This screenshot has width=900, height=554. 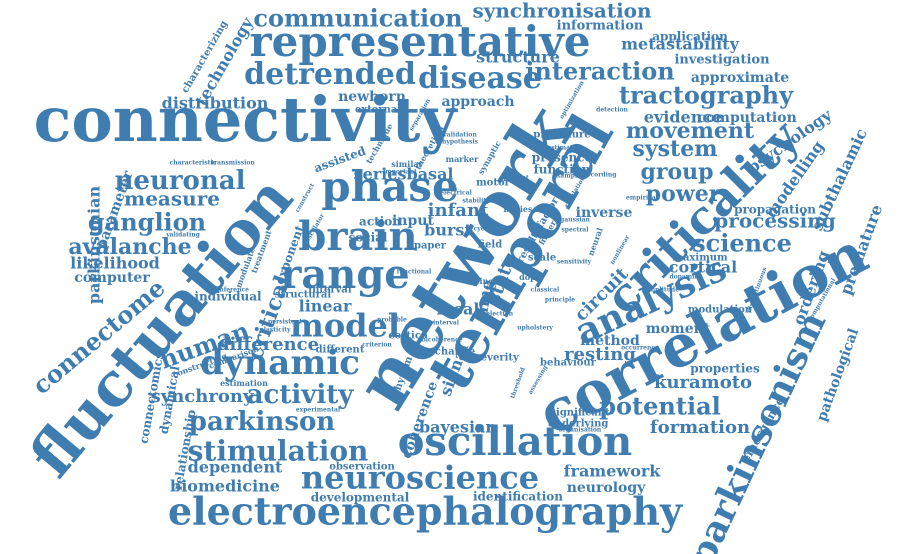 What do you see at coordinates (285, 322) in the screenshot?
I see `word-persistent: persistent` at bounding box center [285, 322].